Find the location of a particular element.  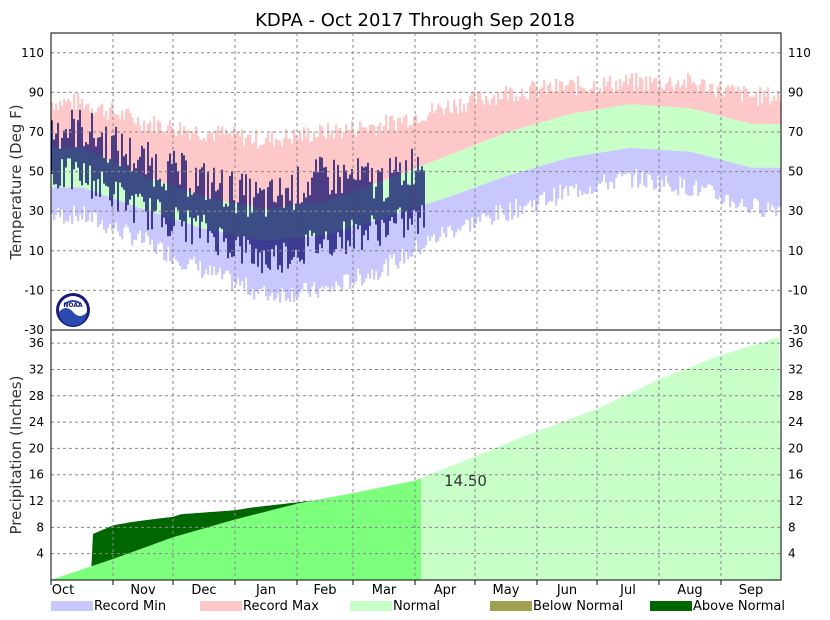

temp-tick-label: 110 is located at coordinates (32, 53).